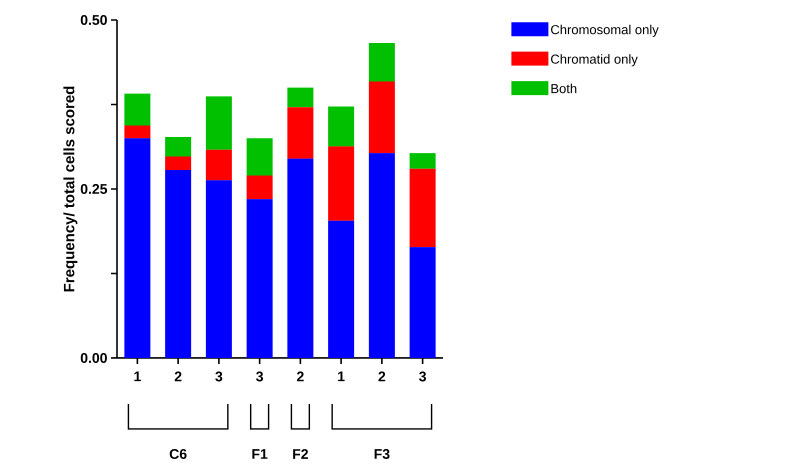 This screenshot has height=470, width=794. Describe the element at coordinates (563, 89) in the screenshot. I see `legend-label: Both` at that location.